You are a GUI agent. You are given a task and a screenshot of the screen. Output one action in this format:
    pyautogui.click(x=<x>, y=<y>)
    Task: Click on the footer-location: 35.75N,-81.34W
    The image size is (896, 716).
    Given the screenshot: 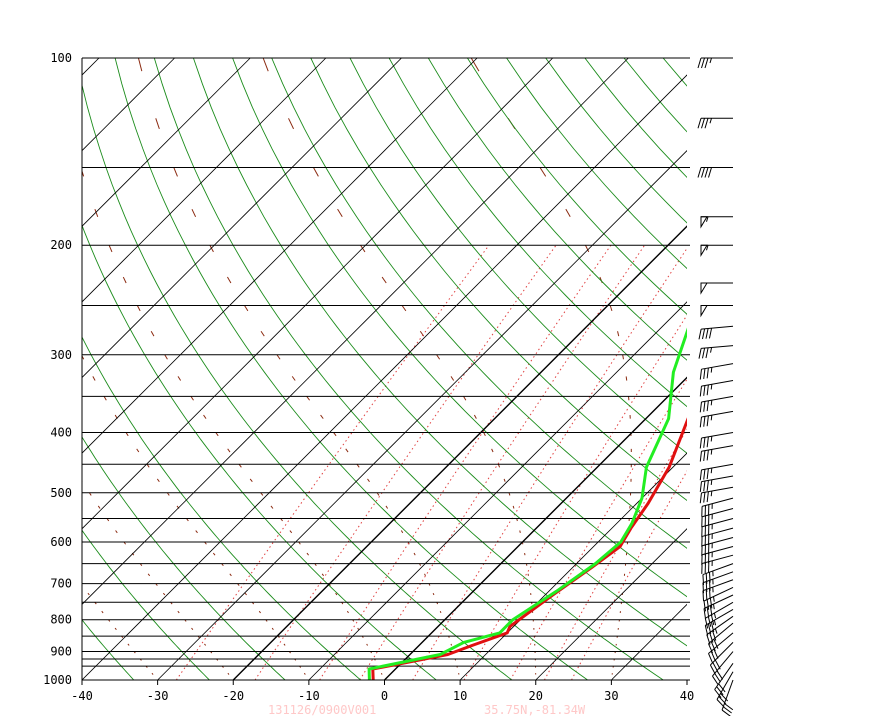 What is the action you would take?
    pyautogui.click(x=535, y=709)
    